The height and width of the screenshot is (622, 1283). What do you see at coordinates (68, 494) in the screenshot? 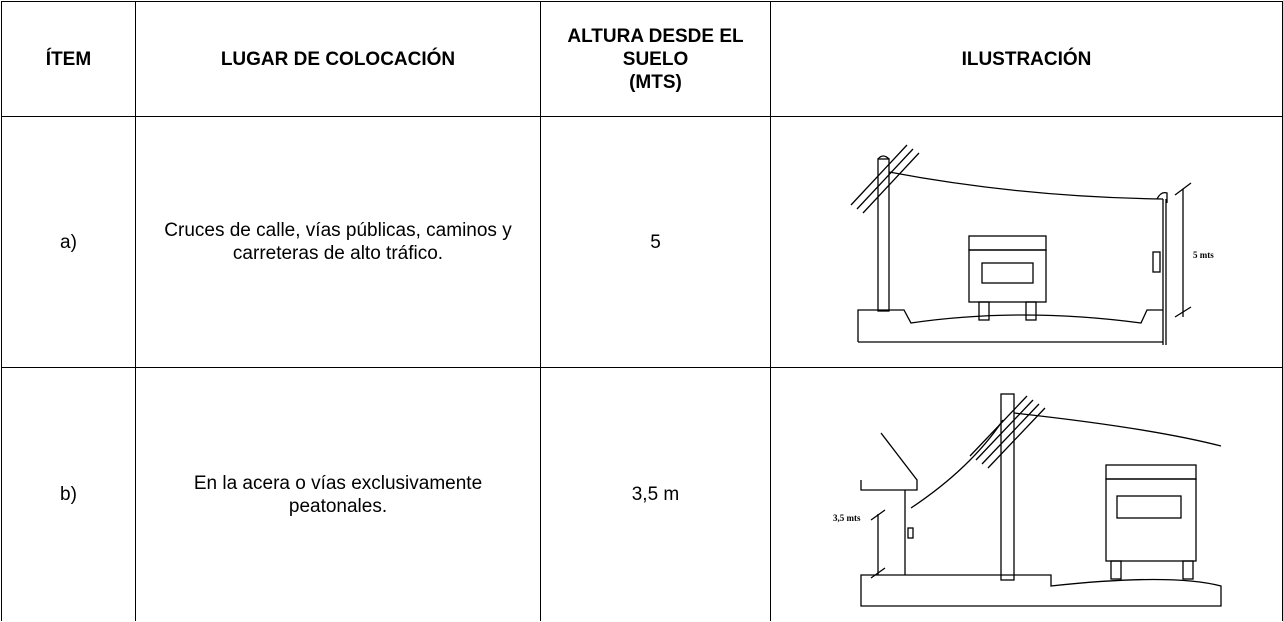
I see `item-cell: b)` at bounding box center [68, 494].